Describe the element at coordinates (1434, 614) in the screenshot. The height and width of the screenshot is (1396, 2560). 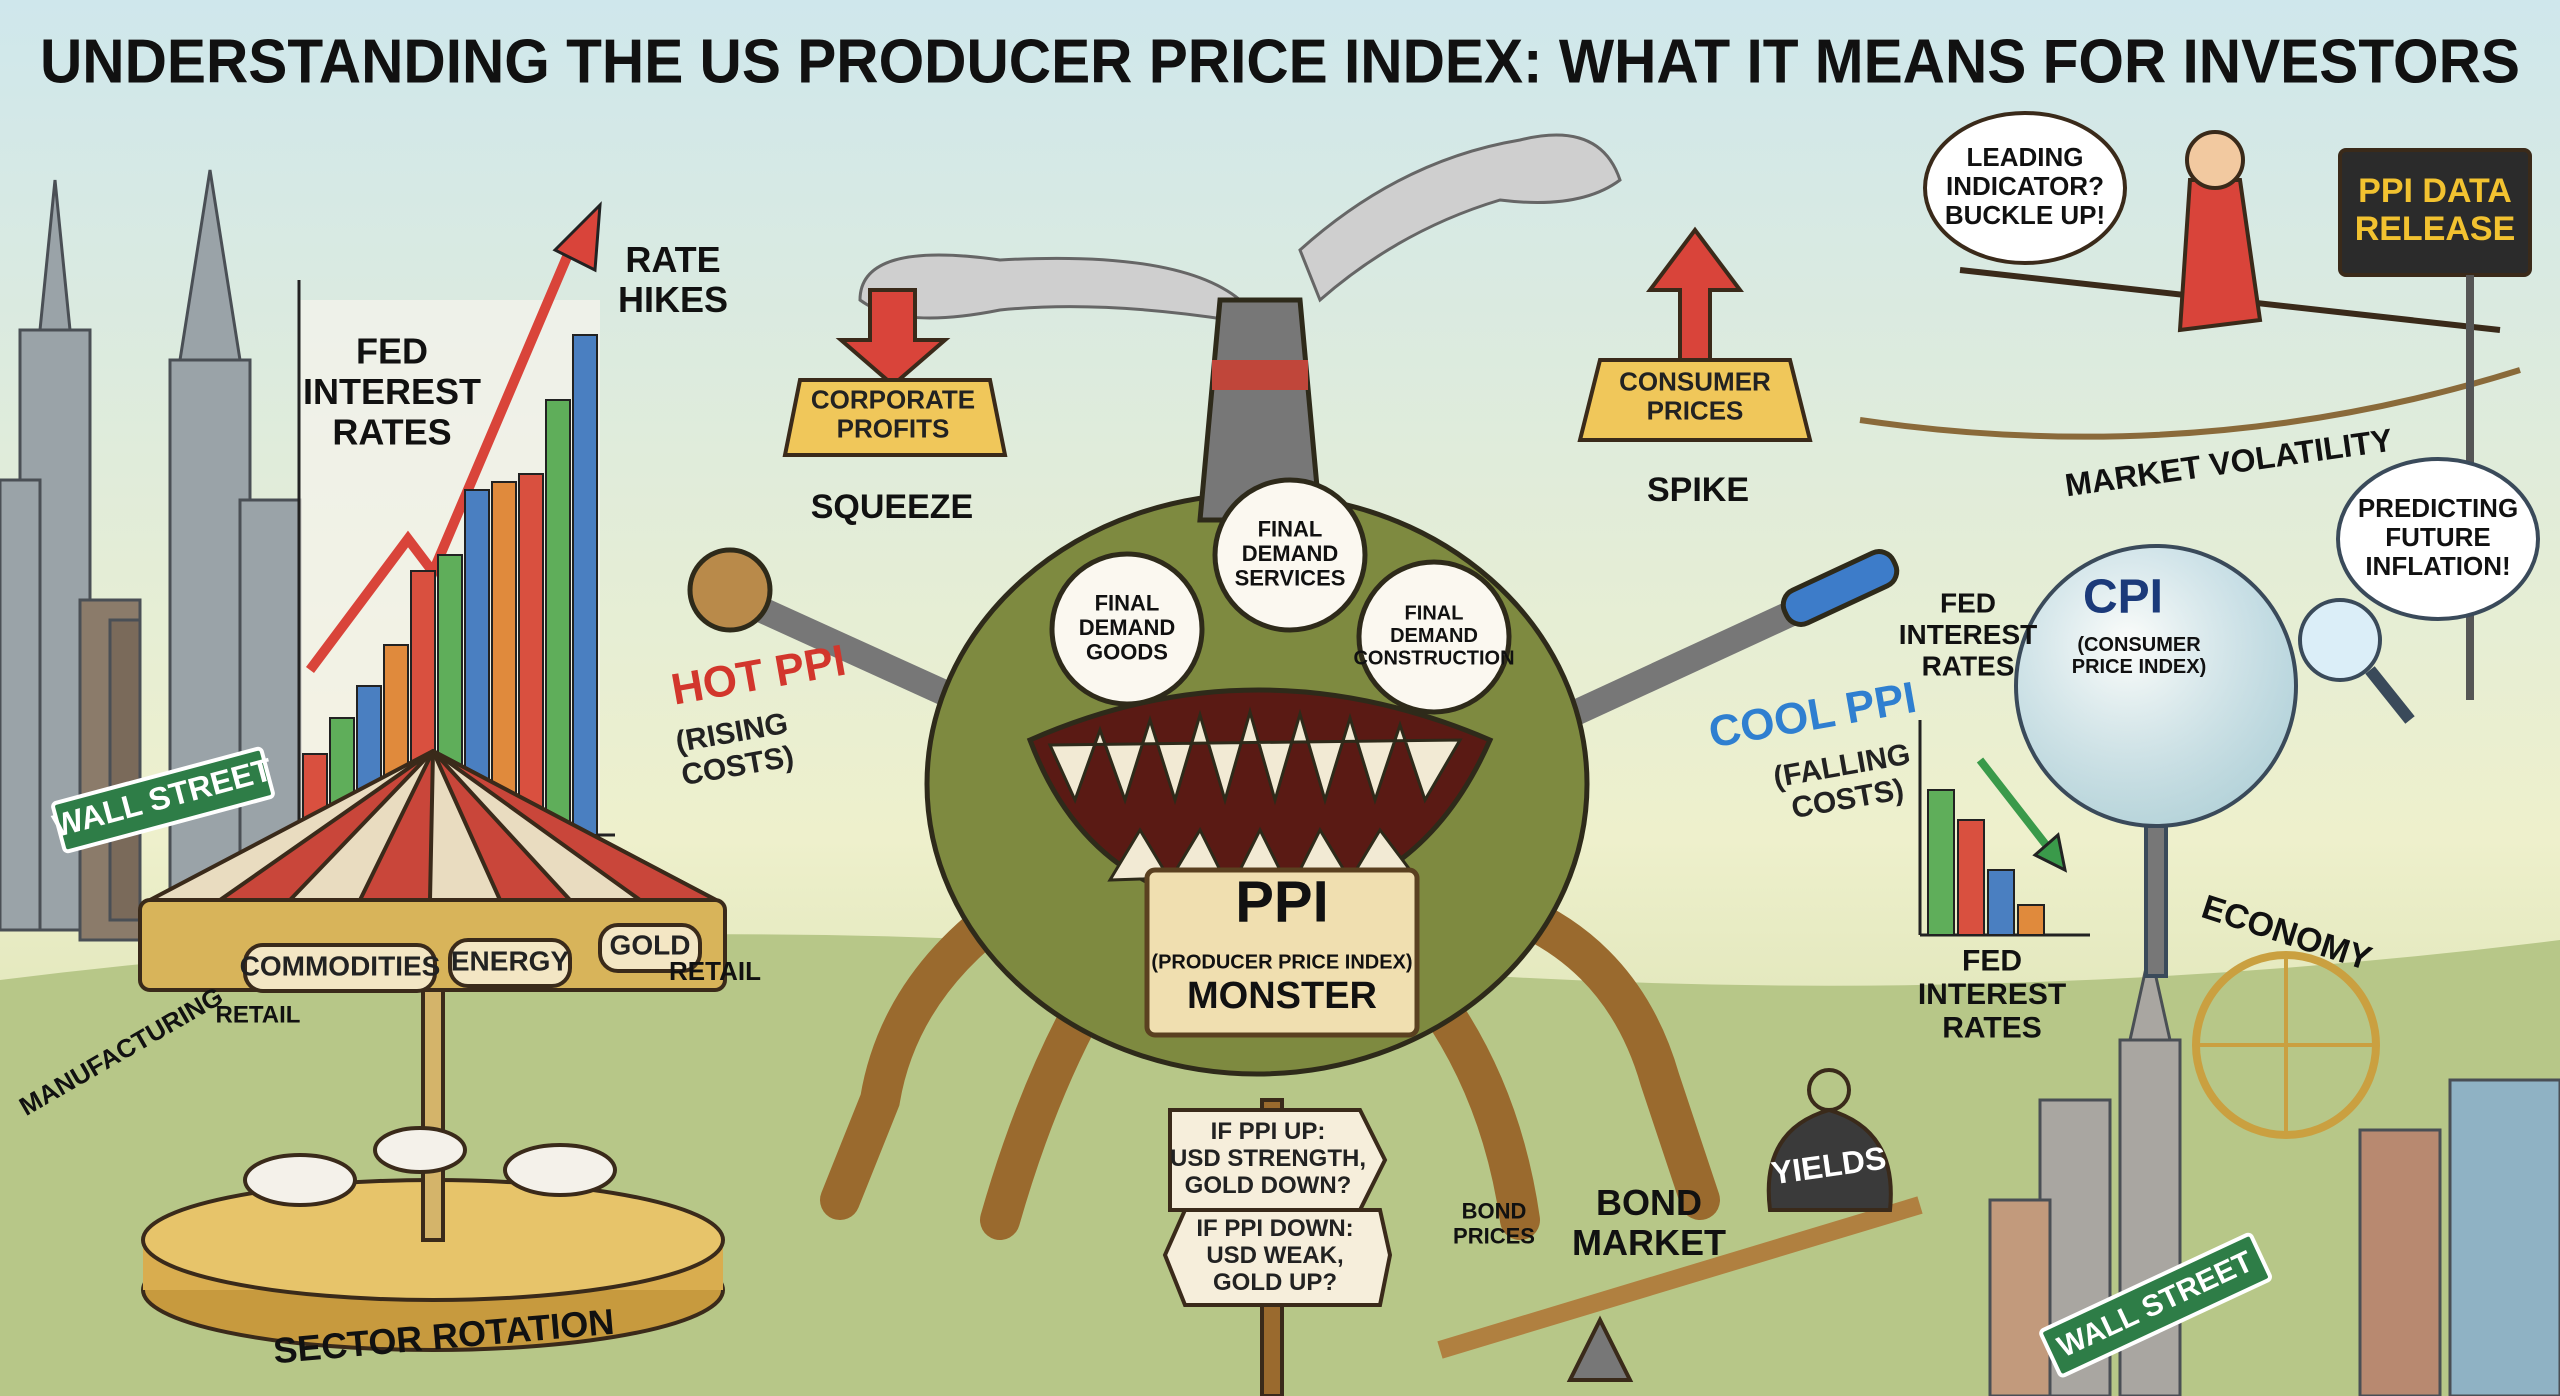
I see `monster-eyes-2-line: FINAL` at that location.